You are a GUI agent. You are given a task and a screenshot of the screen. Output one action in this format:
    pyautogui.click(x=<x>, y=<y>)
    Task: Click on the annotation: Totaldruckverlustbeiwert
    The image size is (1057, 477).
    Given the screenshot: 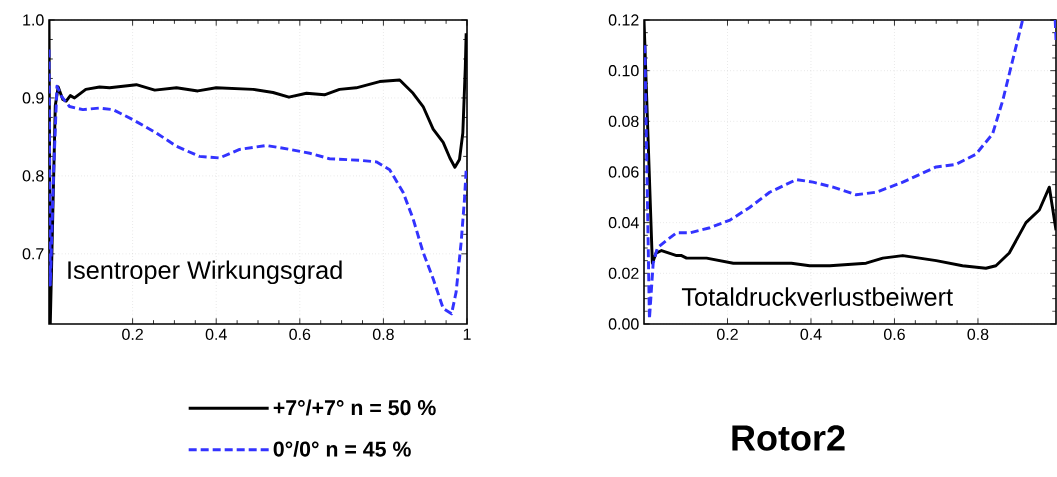 What is the action you would take?
    pyautogui.click(x=817, y=296)
    